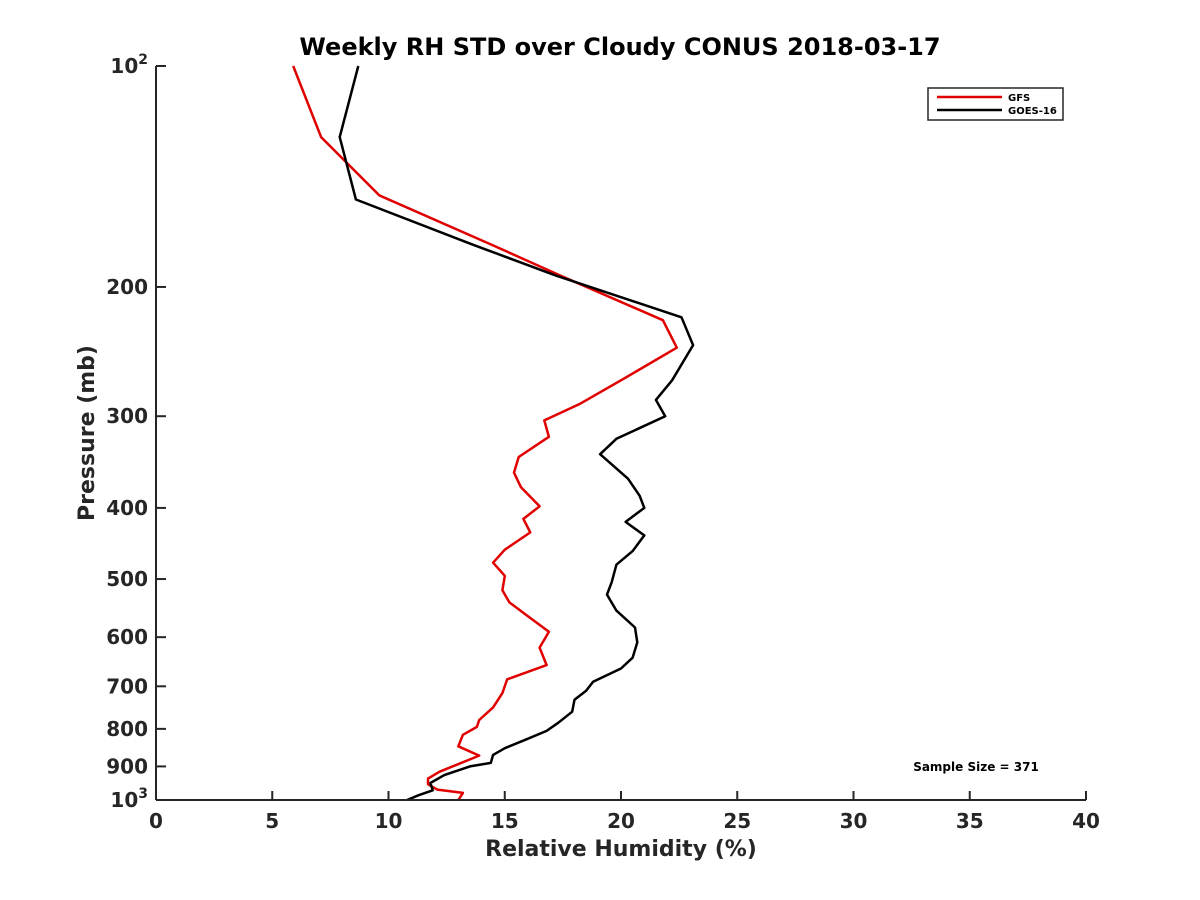 Image resolution: width=1200 pixels, height=900 pixels. I want to click on legend-label-goes16: GOES-16, so click(1032, 111).